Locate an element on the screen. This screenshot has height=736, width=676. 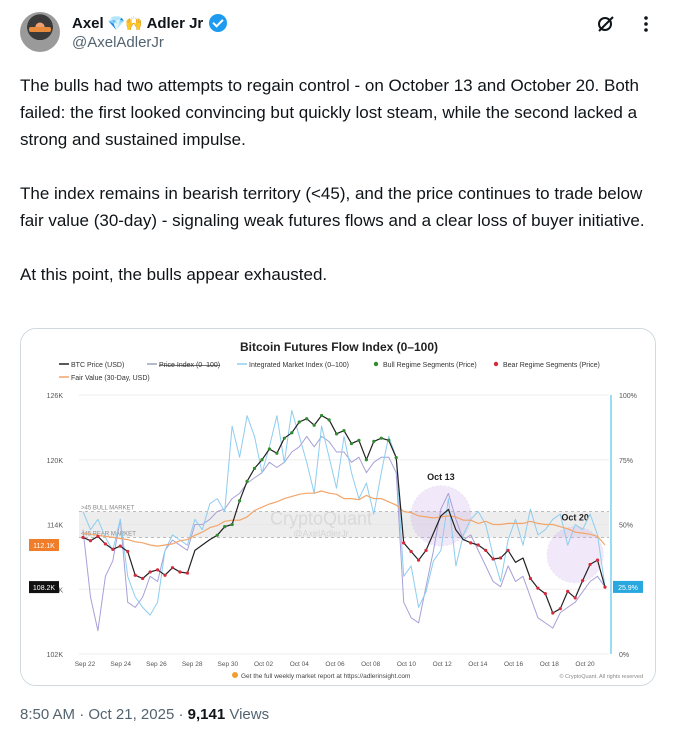
grok-icon-glyph is located at coordinates (606, 24).